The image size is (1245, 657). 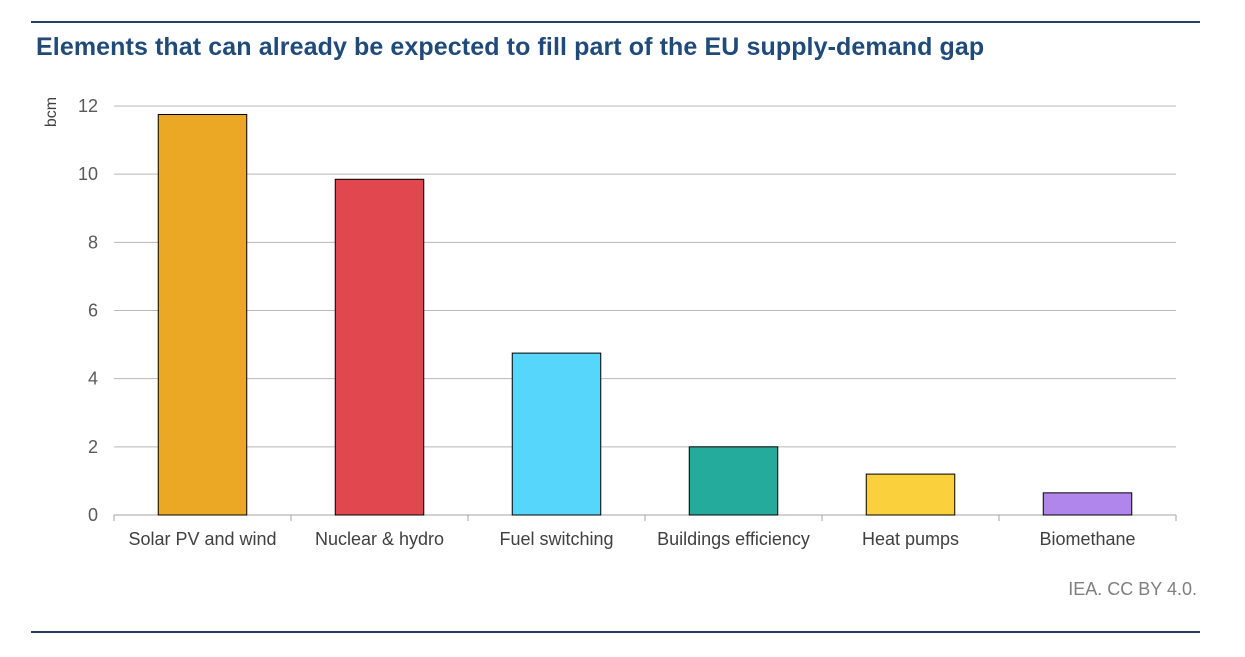 What do you see at coordinates (93, 515) in the screenshot?
I see `y-tick-label: 0` at bounding box center [93, 515].